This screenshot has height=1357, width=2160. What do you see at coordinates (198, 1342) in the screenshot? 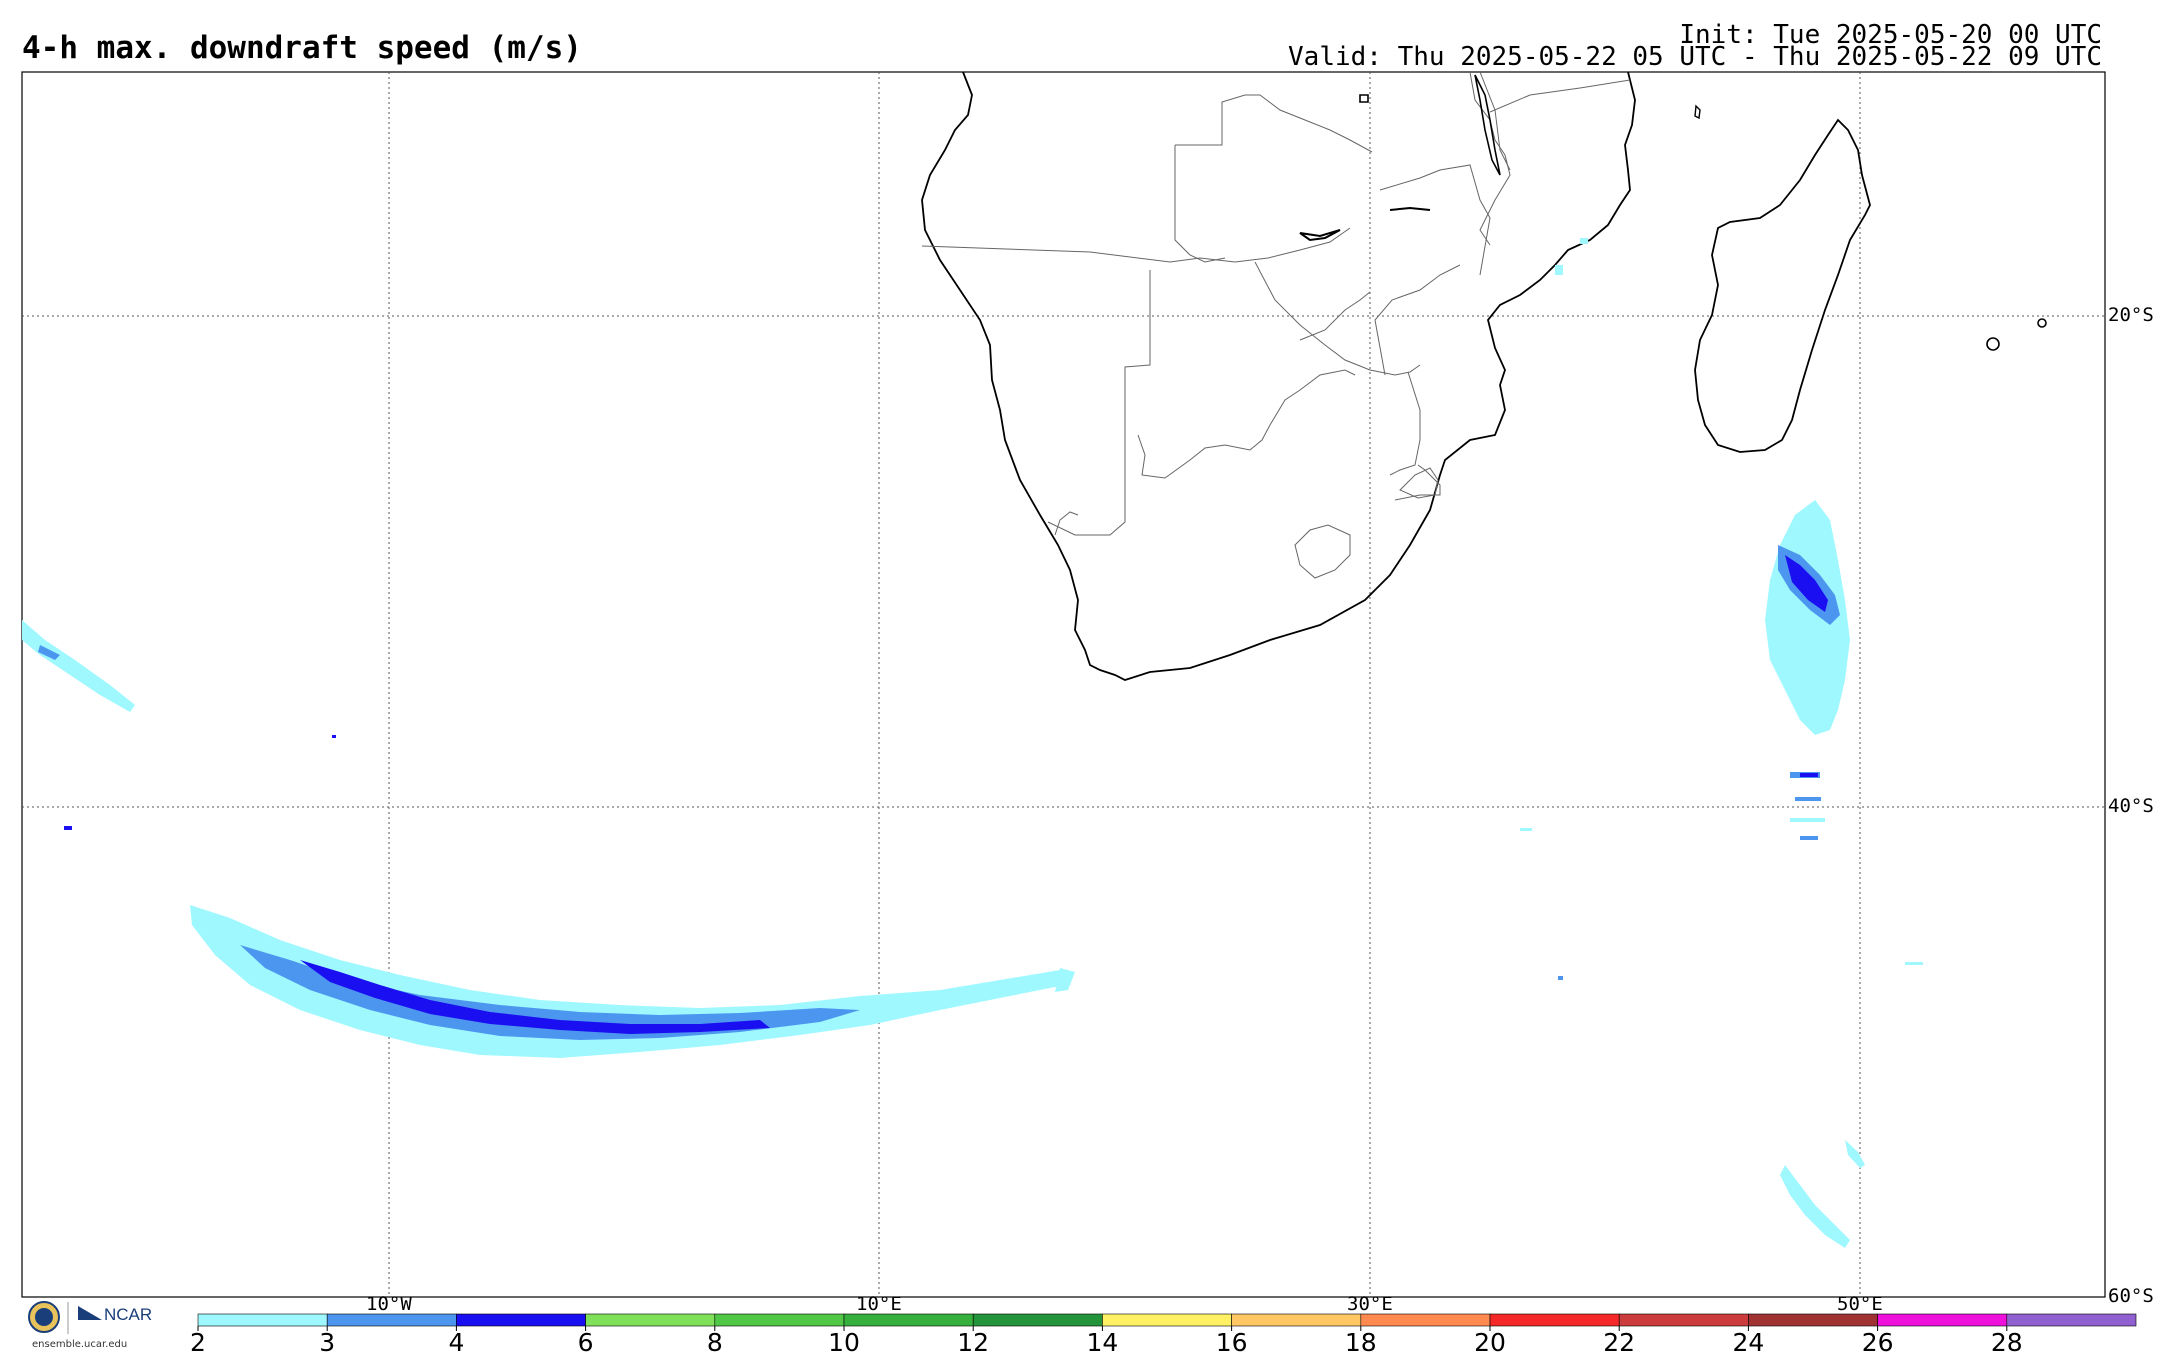
I see `colorbar-tick-label: 2` at bounding box center [198, 1342].